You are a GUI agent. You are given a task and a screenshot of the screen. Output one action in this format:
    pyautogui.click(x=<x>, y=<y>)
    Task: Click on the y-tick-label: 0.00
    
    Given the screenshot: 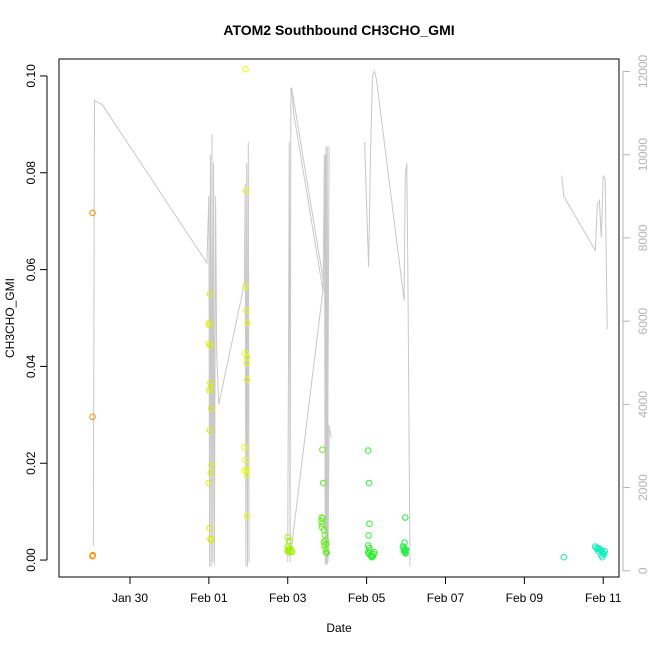 What is the action you would take?
    pyautogui.click(x=31, y=560)
    